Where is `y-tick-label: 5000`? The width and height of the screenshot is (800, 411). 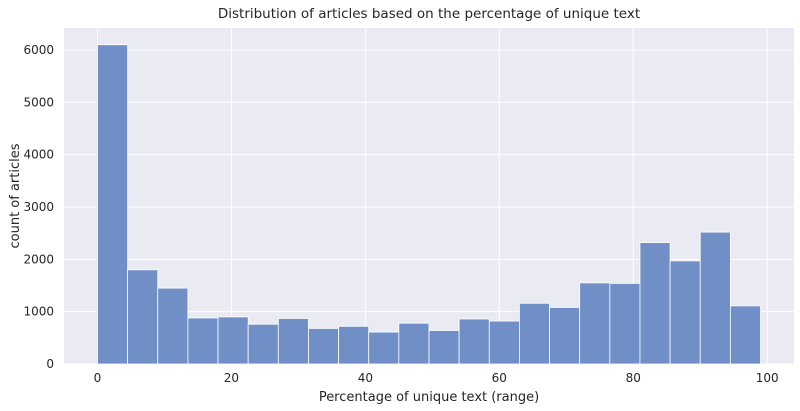
y-tick-label: 5000 is located at coordinates (38, 102).